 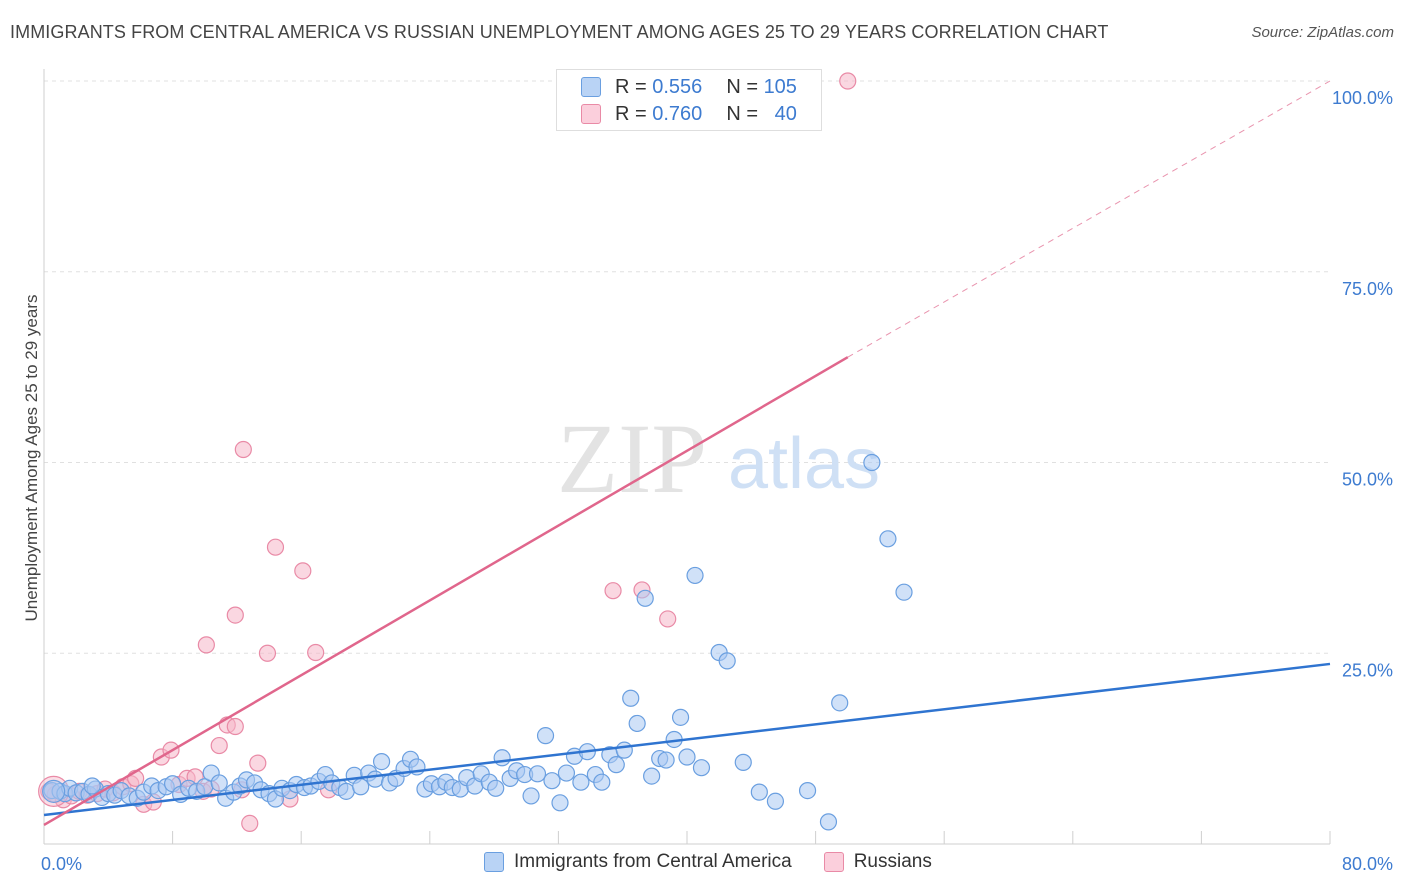 I want to click on x-tick-label: 0.0%, so click(x=61, y=864).